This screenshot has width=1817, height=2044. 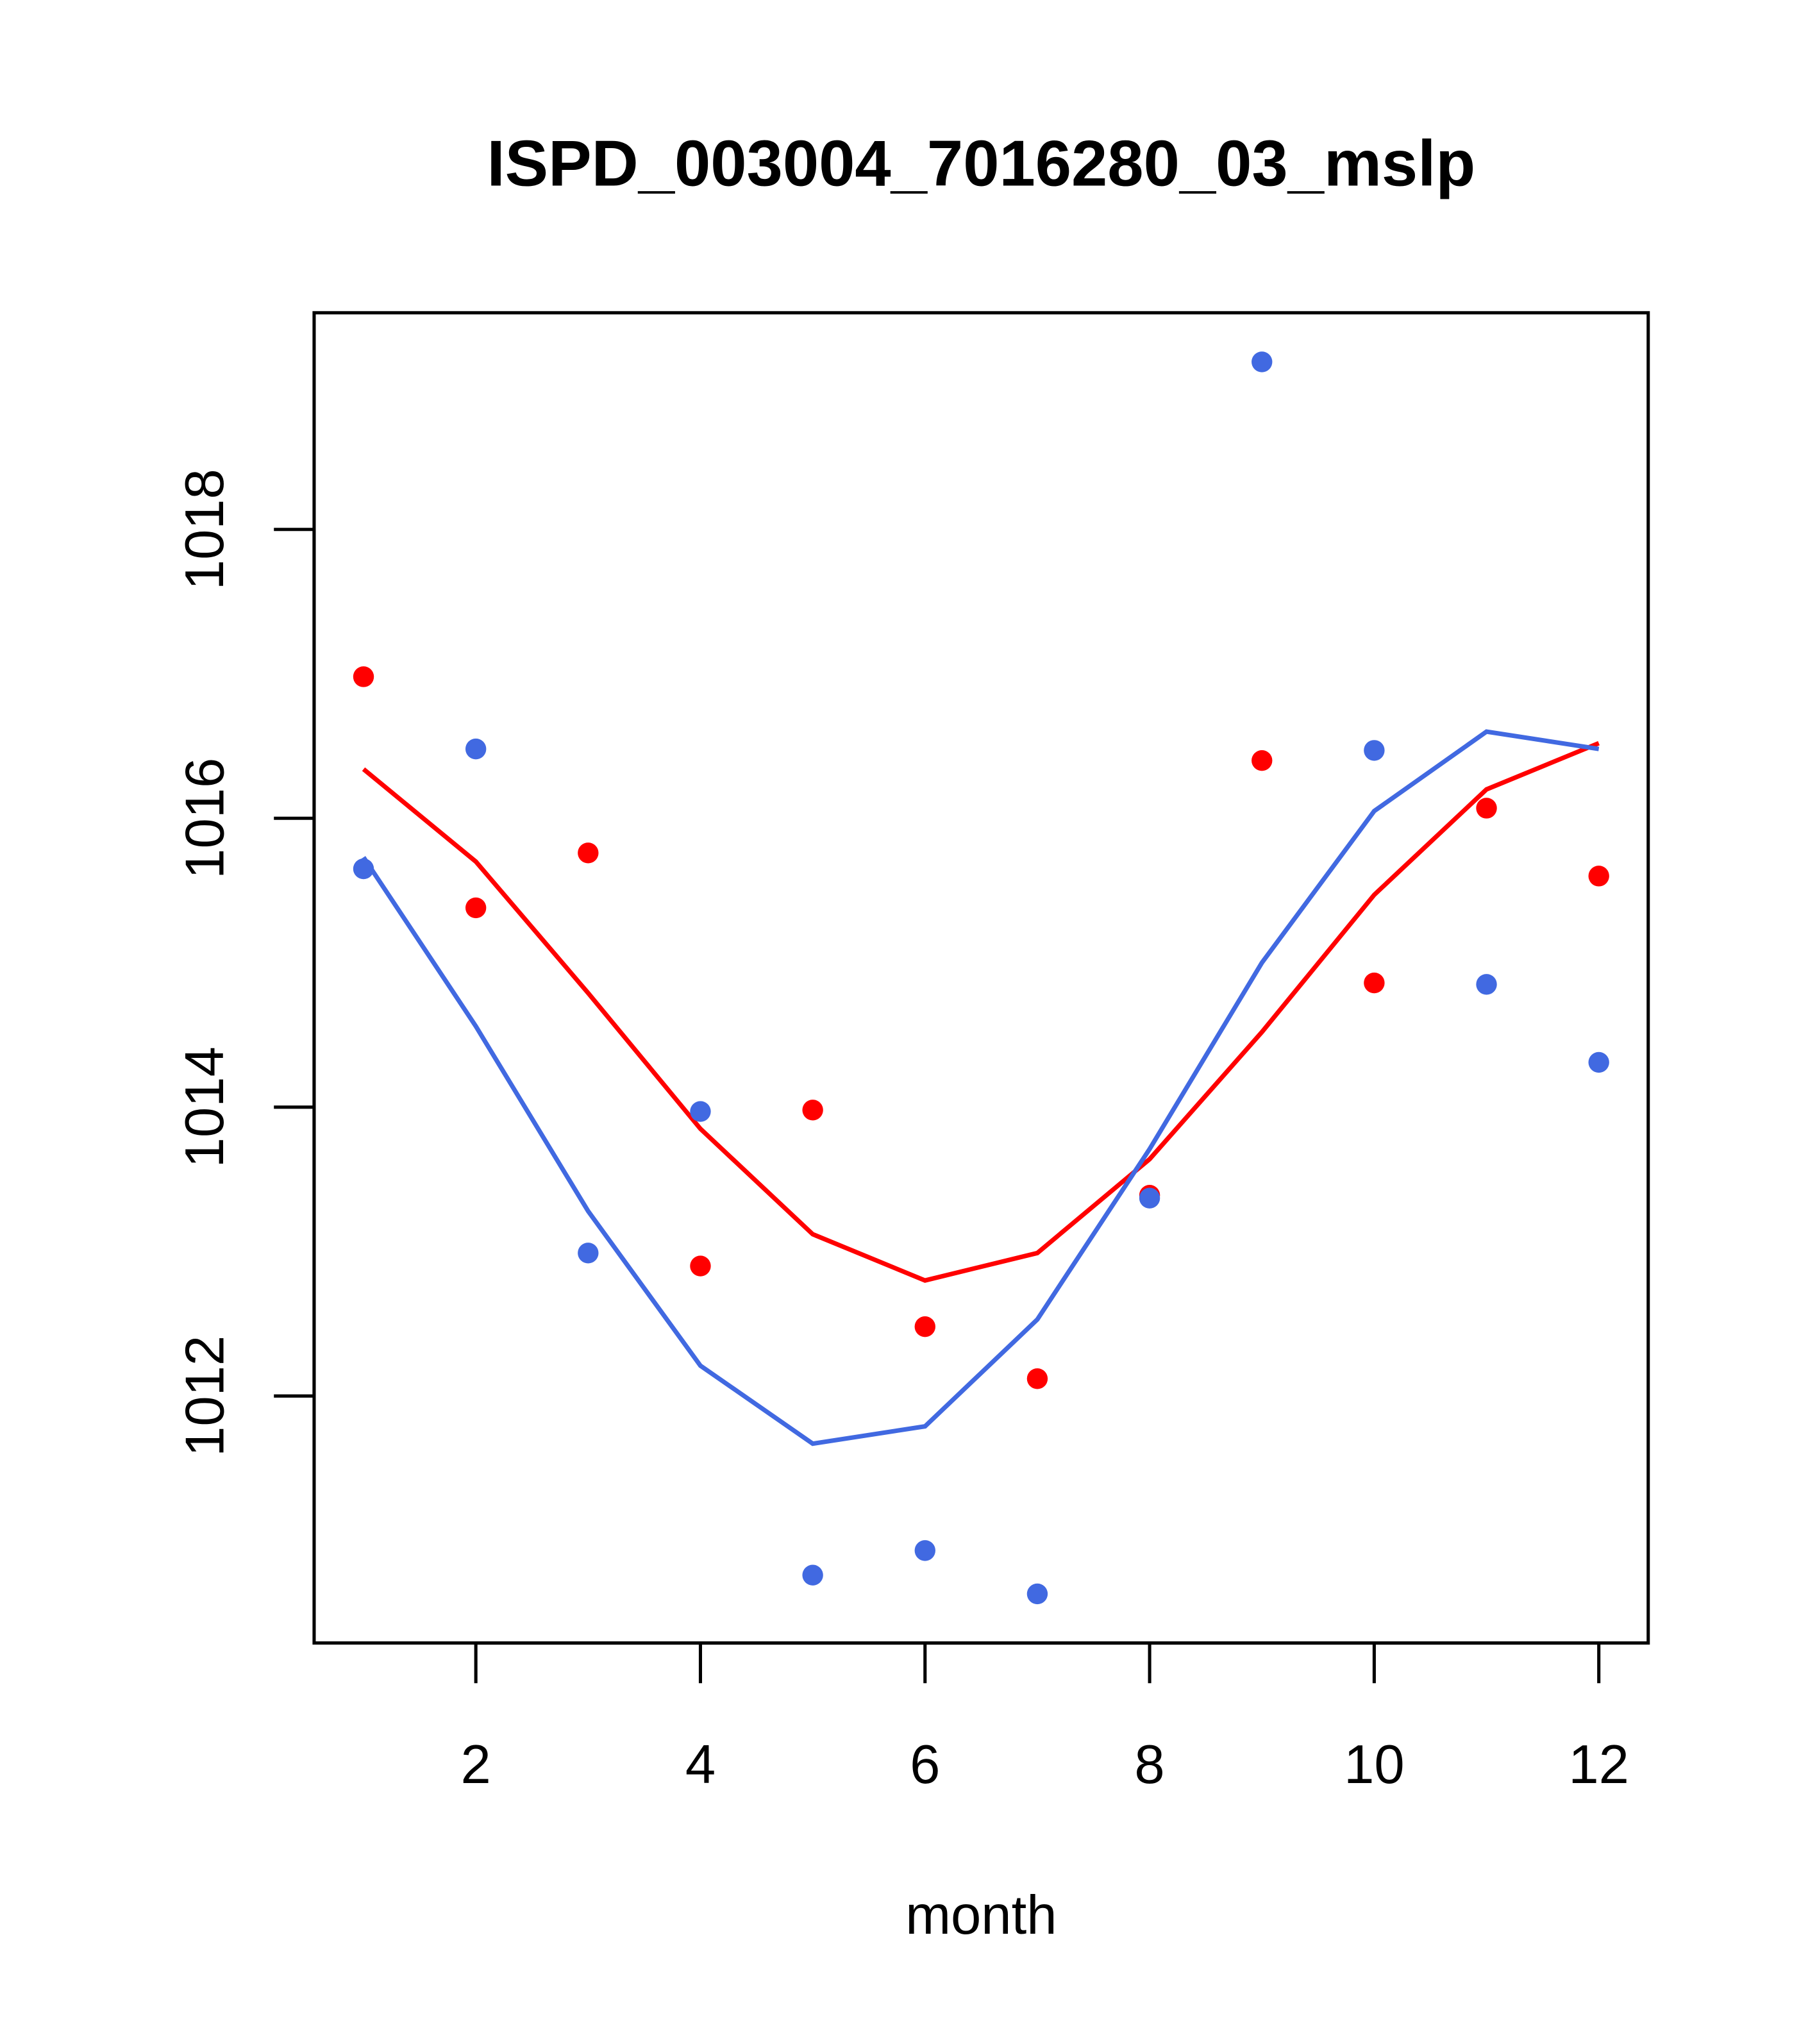 What do you see at coordinates (245, 963) in the screenshot?
I see `y-axis: 1012 1014 1016 1018` at bounding box center [245, 963].